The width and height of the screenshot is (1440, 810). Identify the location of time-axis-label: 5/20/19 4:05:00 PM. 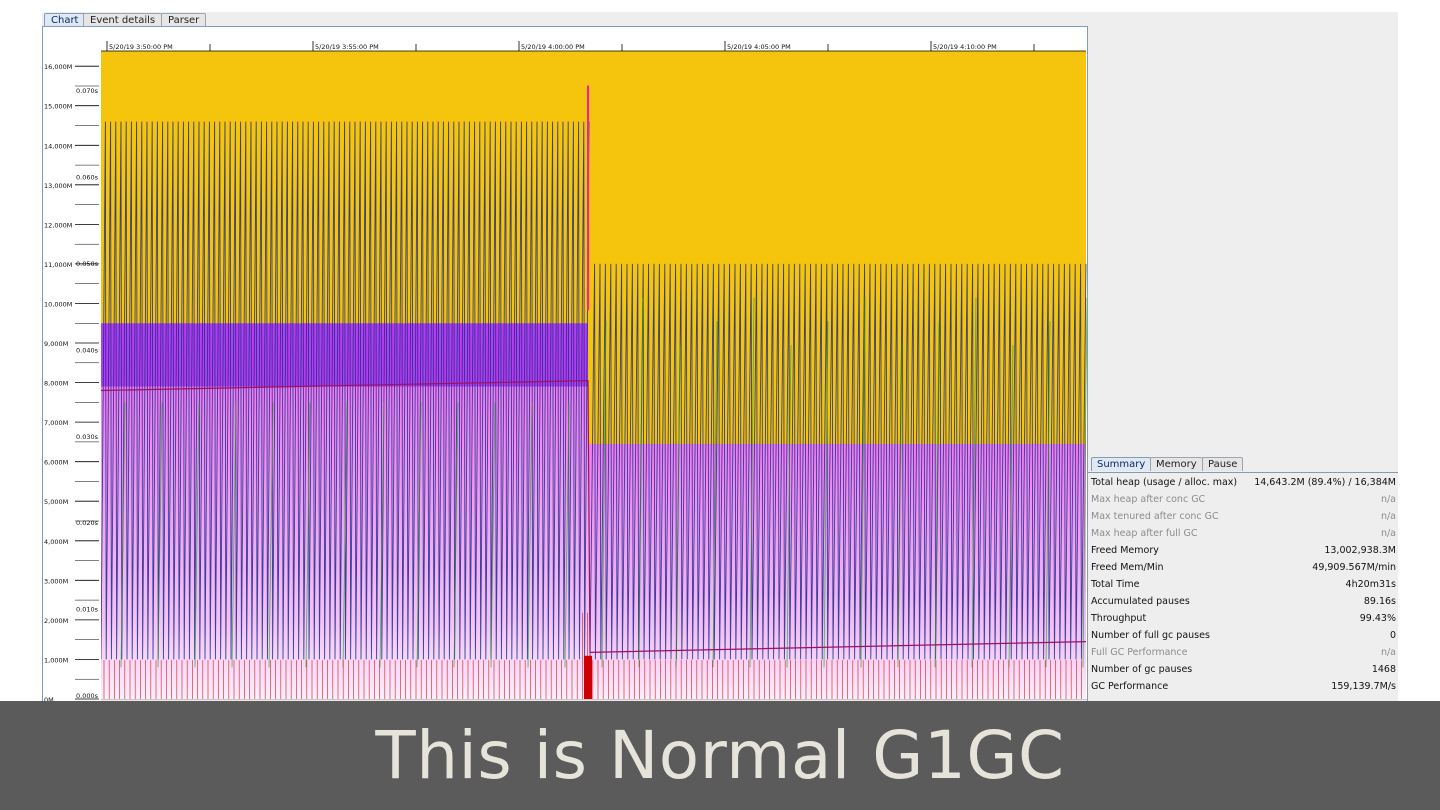
(759, 47).